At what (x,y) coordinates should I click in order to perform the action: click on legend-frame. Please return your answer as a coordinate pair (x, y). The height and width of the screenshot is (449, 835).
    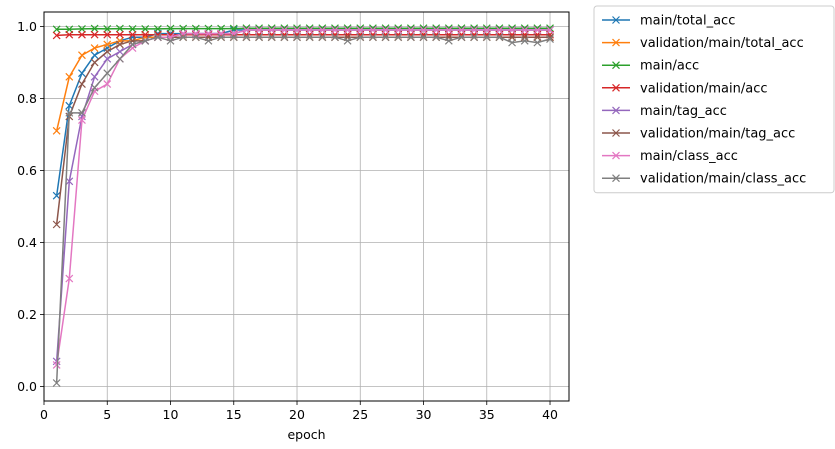
    Looking at the image, I should click on (714, 99).